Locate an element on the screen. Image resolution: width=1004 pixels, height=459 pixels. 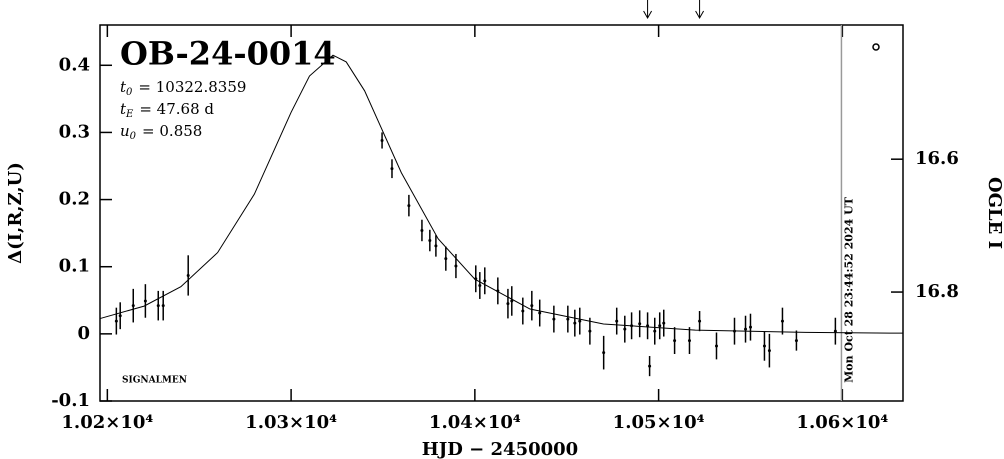
parameter-text: = 10322.8359 is located at coordinates (192, 87).